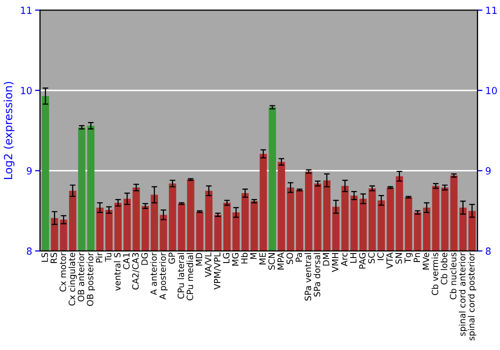 The image size is (500, 350). What do you see at coordinates (108, 257) in the screenshot?
I see `x-tick-label: Tu` at bounding box center [108, 257].